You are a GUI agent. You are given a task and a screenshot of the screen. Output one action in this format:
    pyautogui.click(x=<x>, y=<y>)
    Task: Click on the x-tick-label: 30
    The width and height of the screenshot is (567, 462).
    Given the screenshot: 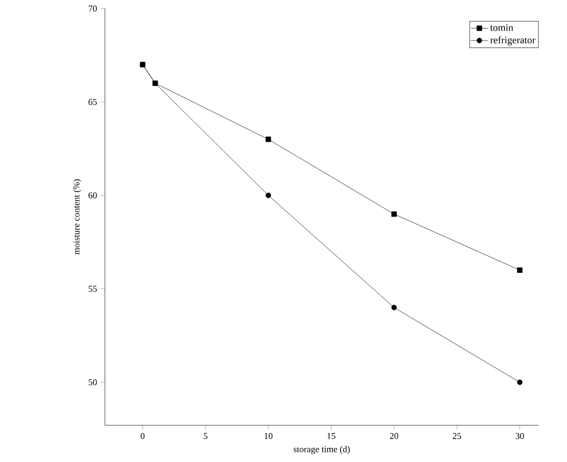 What is the action you would take?
    pyautogui.click(x=520, y=436)
    